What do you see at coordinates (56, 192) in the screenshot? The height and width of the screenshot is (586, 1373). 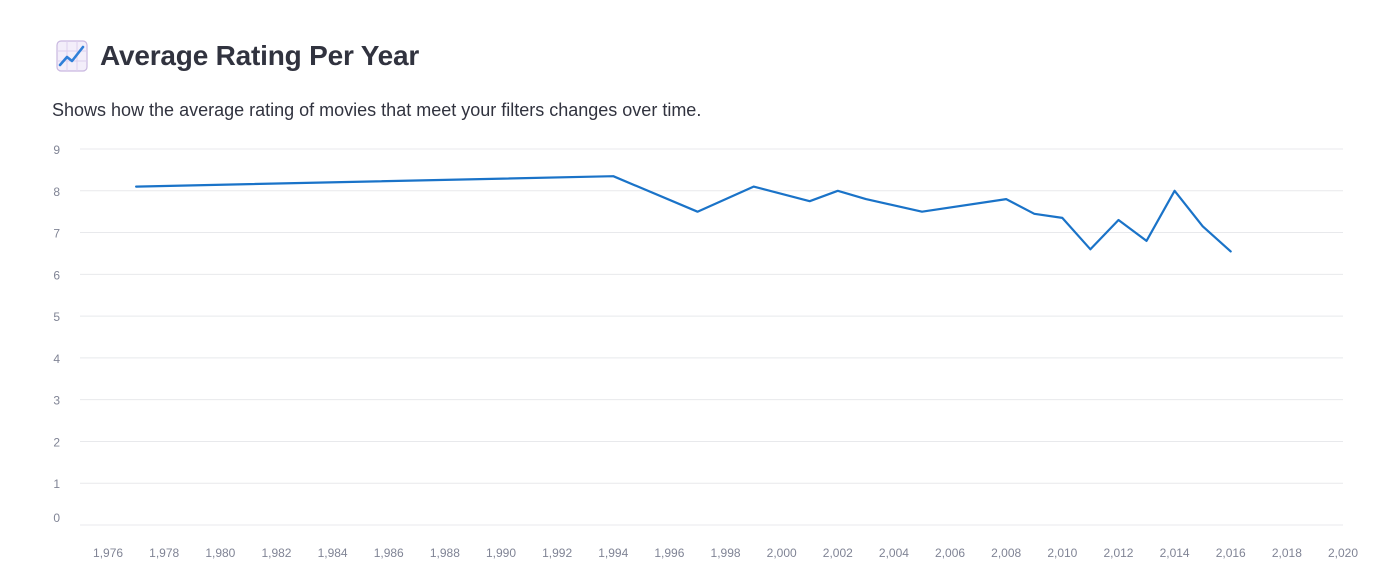 I see `y-tick-label: 8` at bounding box center [56, 192].